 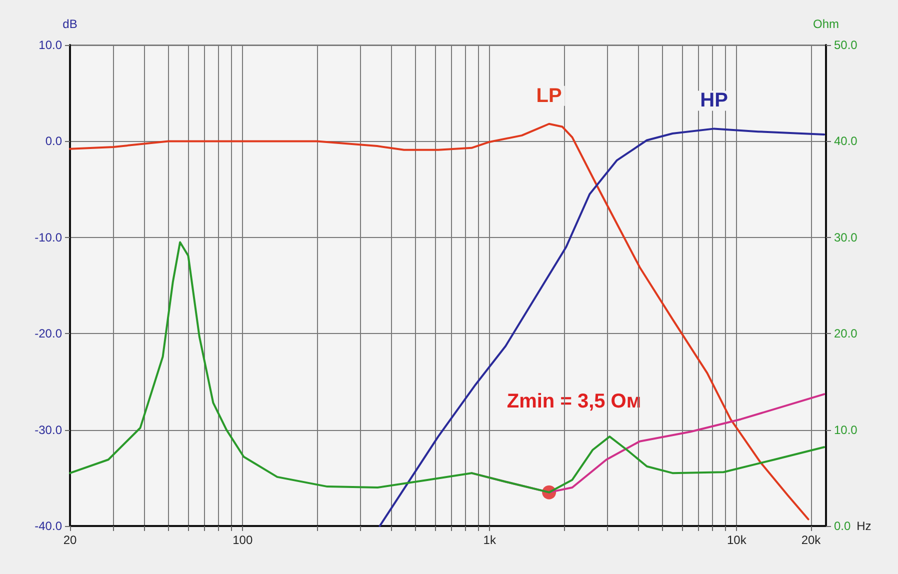 I want to click on y-tick-label: -10.0, so click(x=48, y=237).